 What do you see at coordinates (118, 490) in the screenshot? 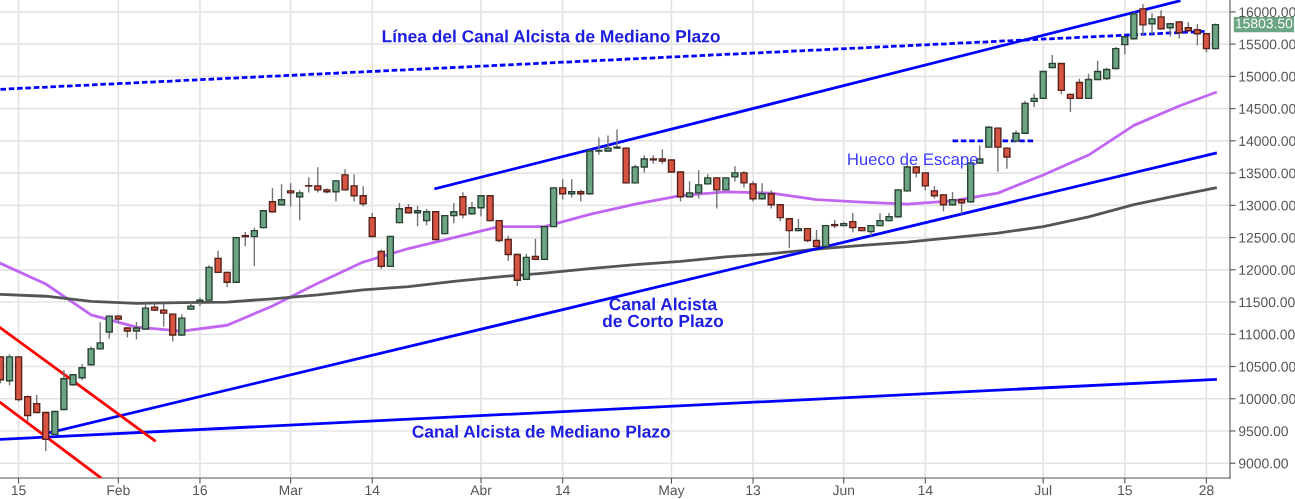
I see `x-tick-label: Feb` at bounding box center [118, 490].